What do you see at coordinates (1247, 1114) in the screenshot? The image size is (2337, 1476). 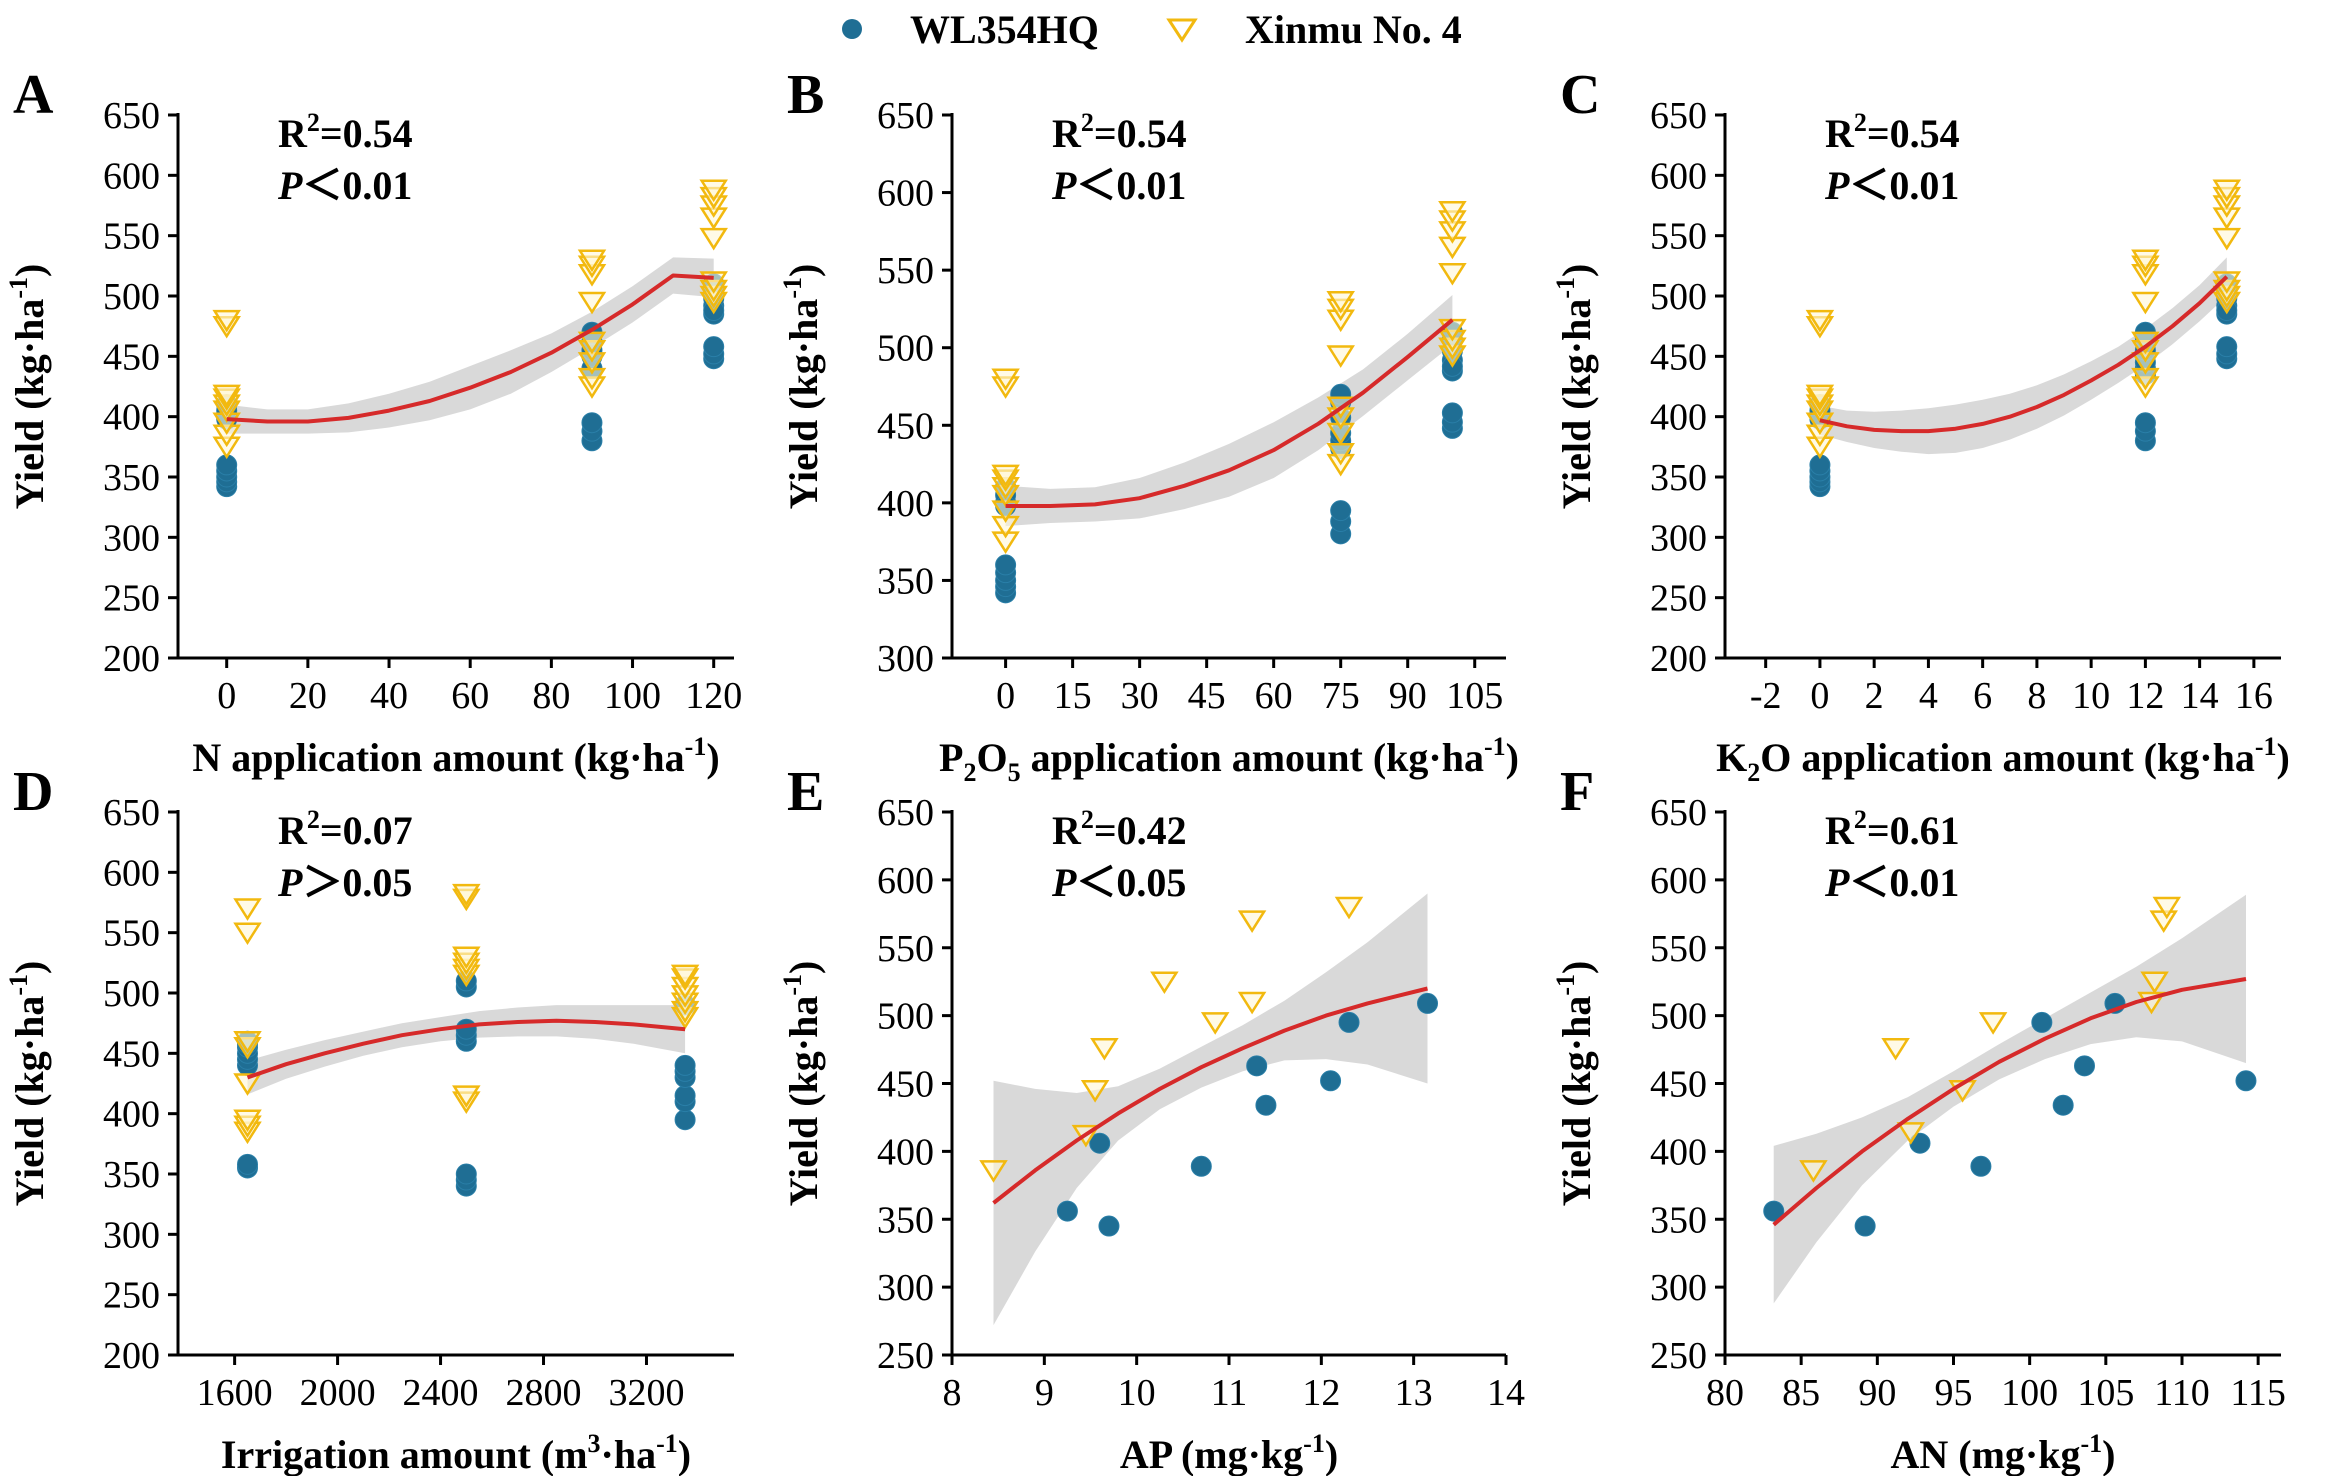 I see `series-wl354hq` at bounding box center [1247, 1114].